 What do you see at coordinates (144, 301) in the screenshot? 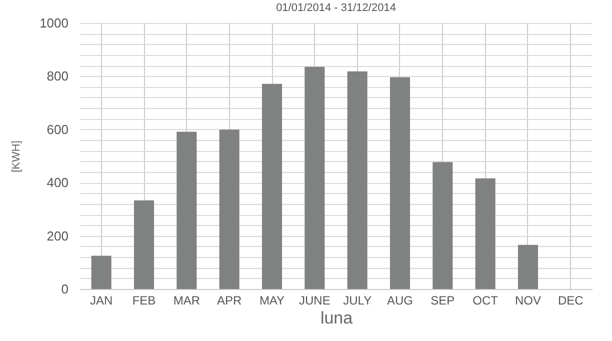
I see `x-tick-label: FEB` at bounding box center [144, 301].